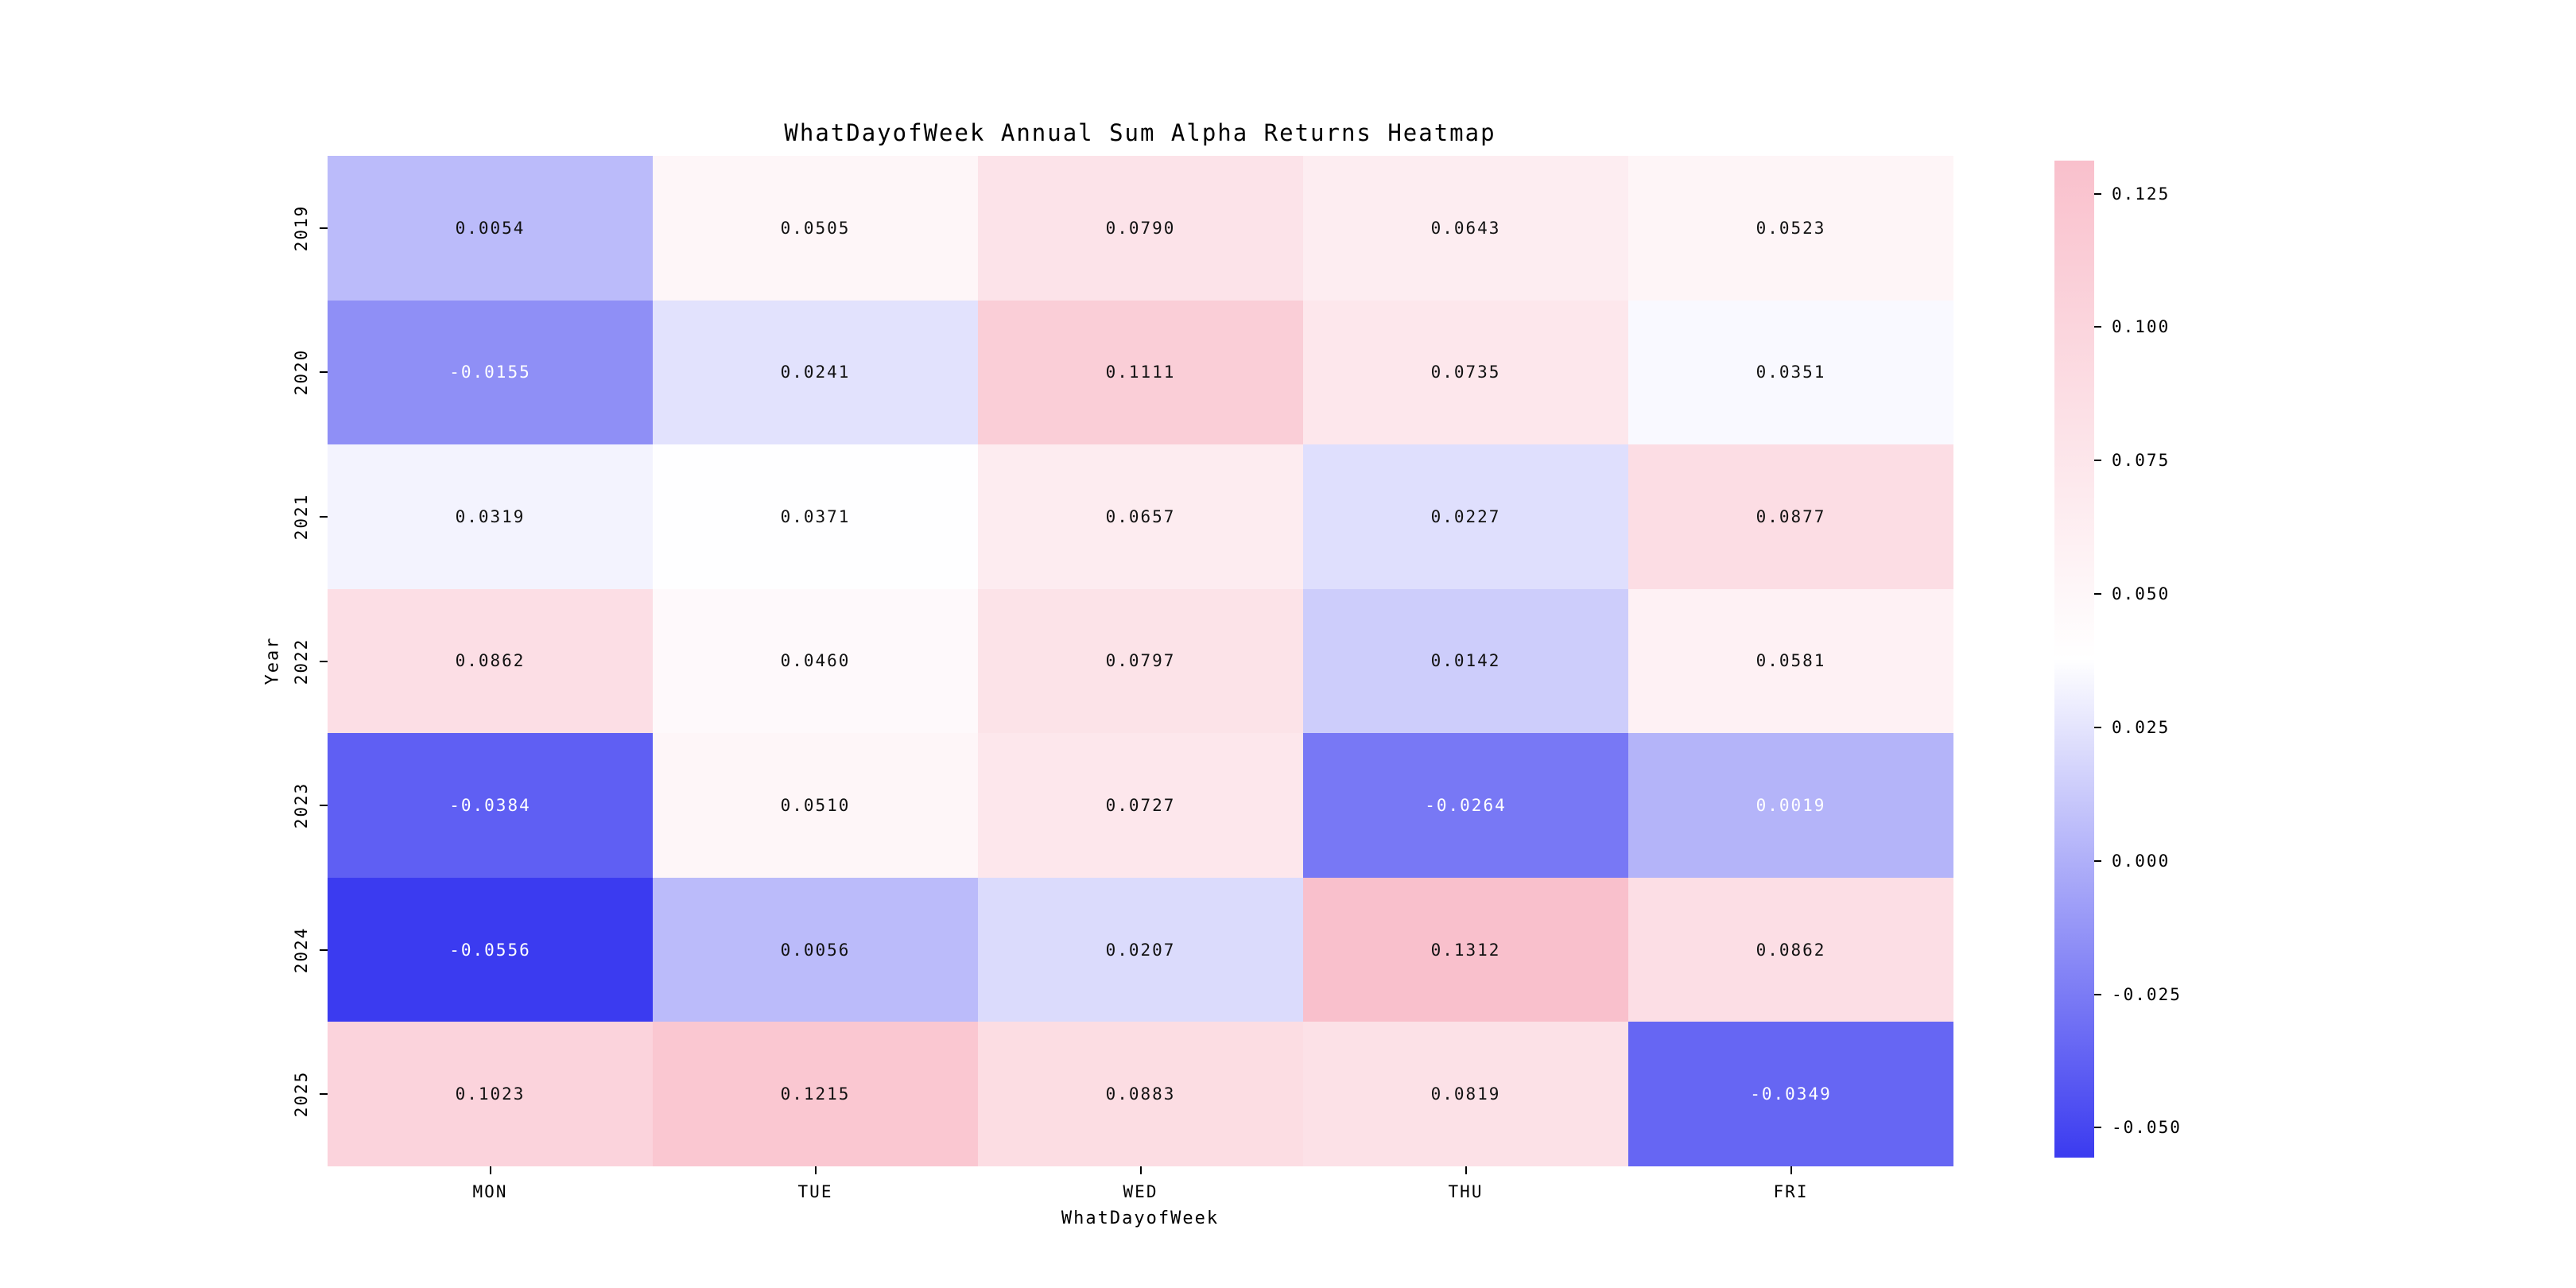 This screenshot has height=1288, width=2576. I want to click on heatmap-cell-2022-THU: 0.0142, so click(1465, 661).